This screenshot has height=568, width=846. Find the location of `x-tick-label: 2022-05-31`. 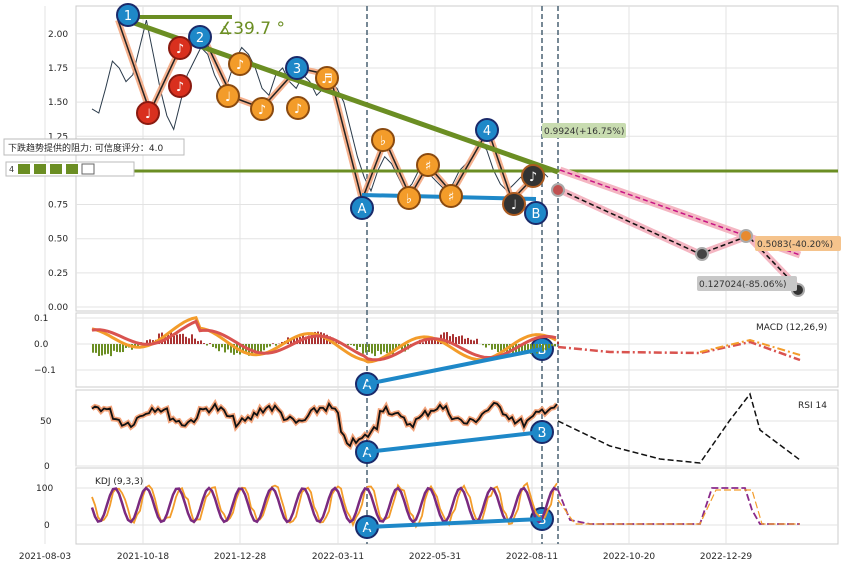

x-tick-label: 2022-05-31 is located at coordinates (435, 557).